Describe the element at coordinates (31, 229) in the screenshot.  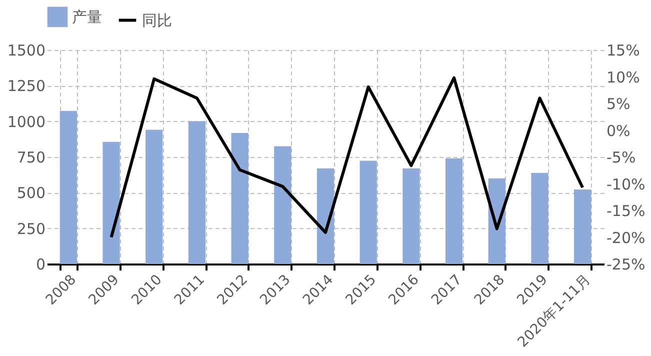
I see `y-tick-label: 250` at that location.